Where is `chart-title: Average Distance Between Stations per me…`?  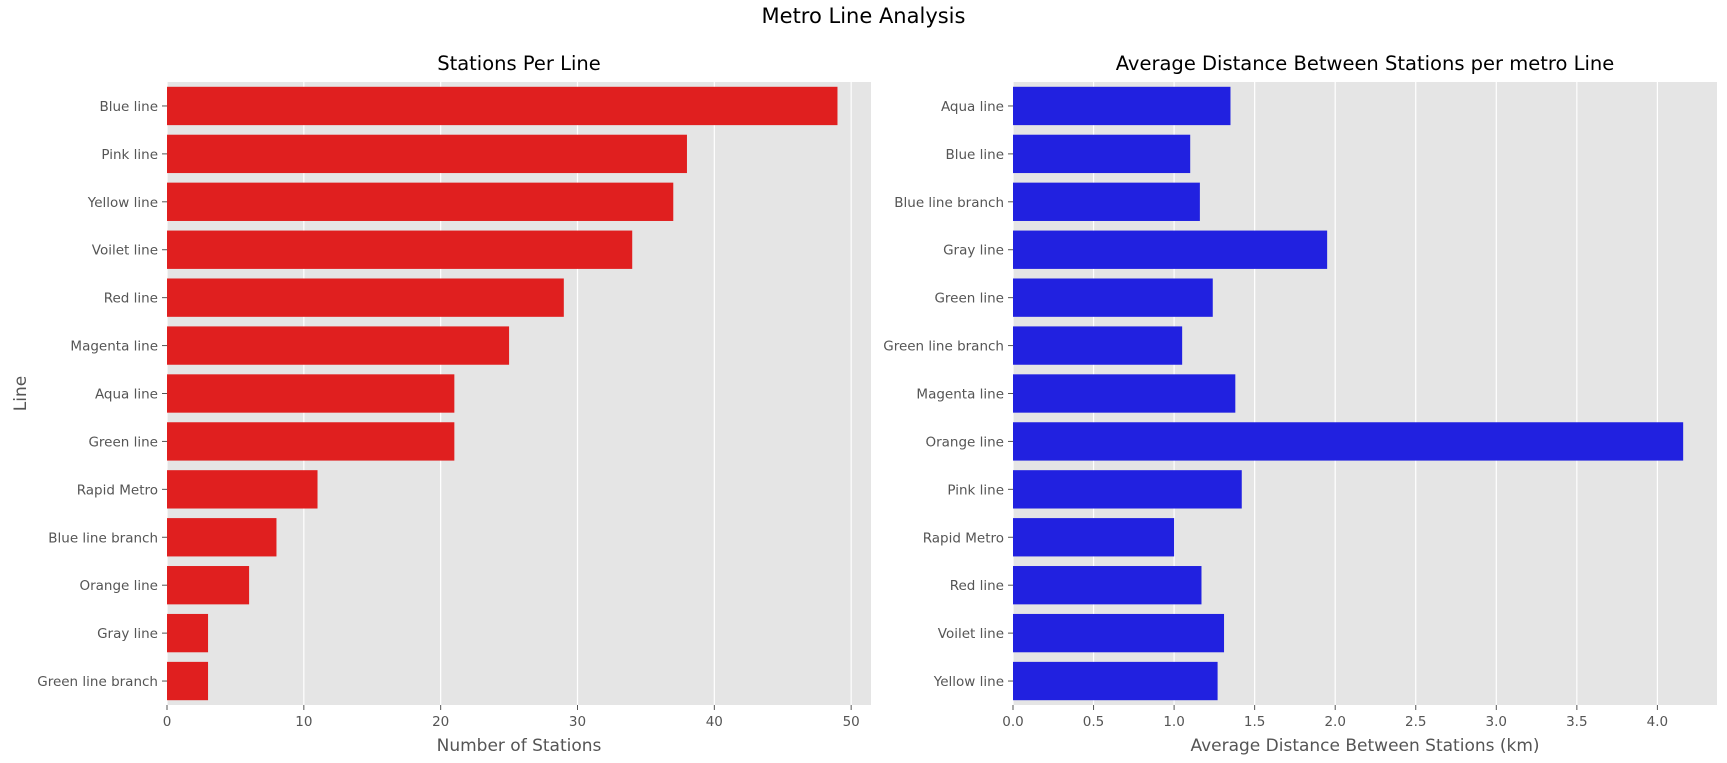 chart-title: Average Distance Between Stations per me… is located at coordinates (1365, 63).